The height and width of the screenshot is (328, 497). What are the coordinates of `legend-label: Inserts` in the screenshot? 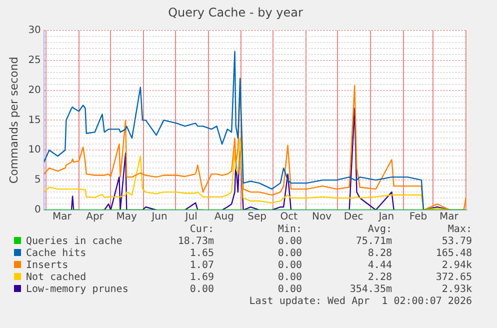 It's located at (47, 266).